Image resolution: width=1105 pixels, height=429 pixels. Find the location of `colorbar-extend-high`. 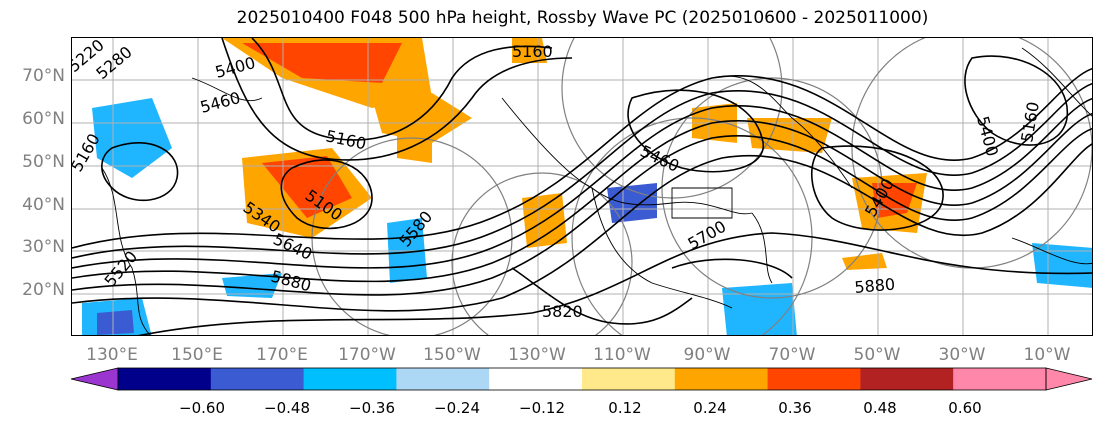

colorbar-extend-high is located at coordinates (1069, 379).